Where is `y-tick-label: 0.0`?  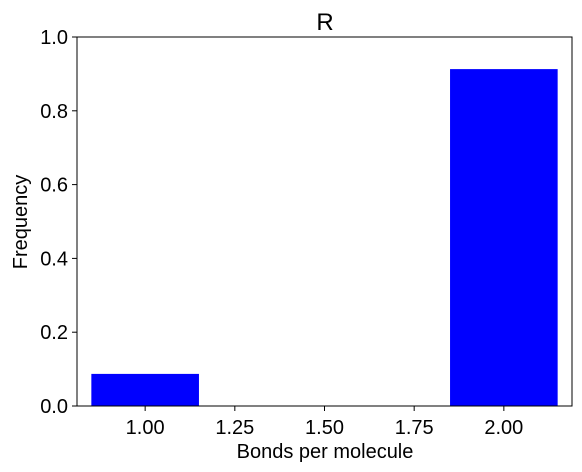
y-tick-label: 0.0 is located at coordinates (54, 407).